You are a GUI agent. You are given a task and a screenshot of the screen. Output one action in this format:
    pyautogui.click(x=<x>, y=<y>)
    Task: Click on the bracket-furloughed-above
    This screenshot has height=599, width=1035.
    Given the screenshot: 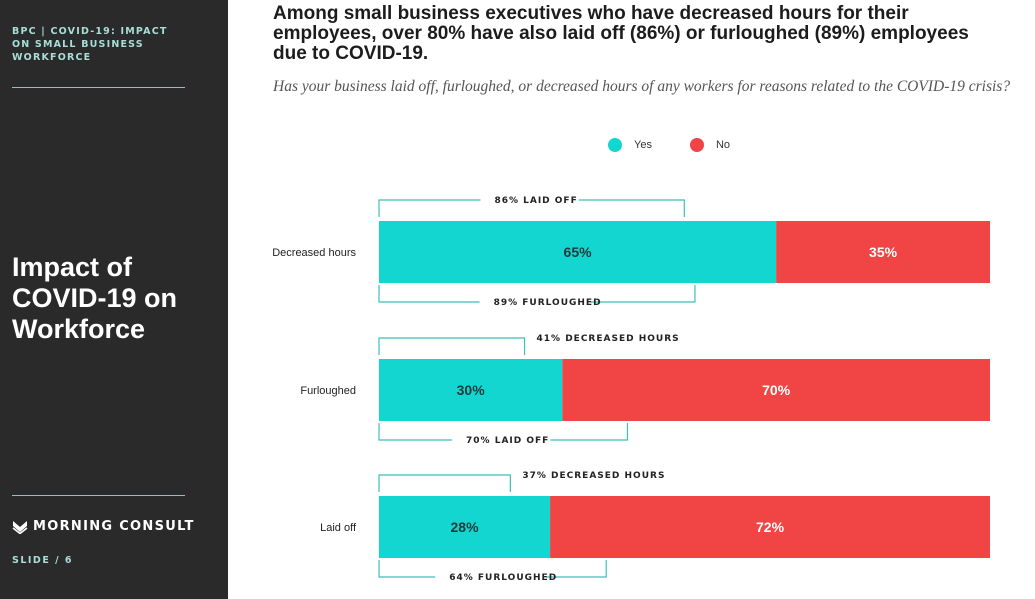 What is the action you would take?
    pyautogui.click(x=452, y=346)
    